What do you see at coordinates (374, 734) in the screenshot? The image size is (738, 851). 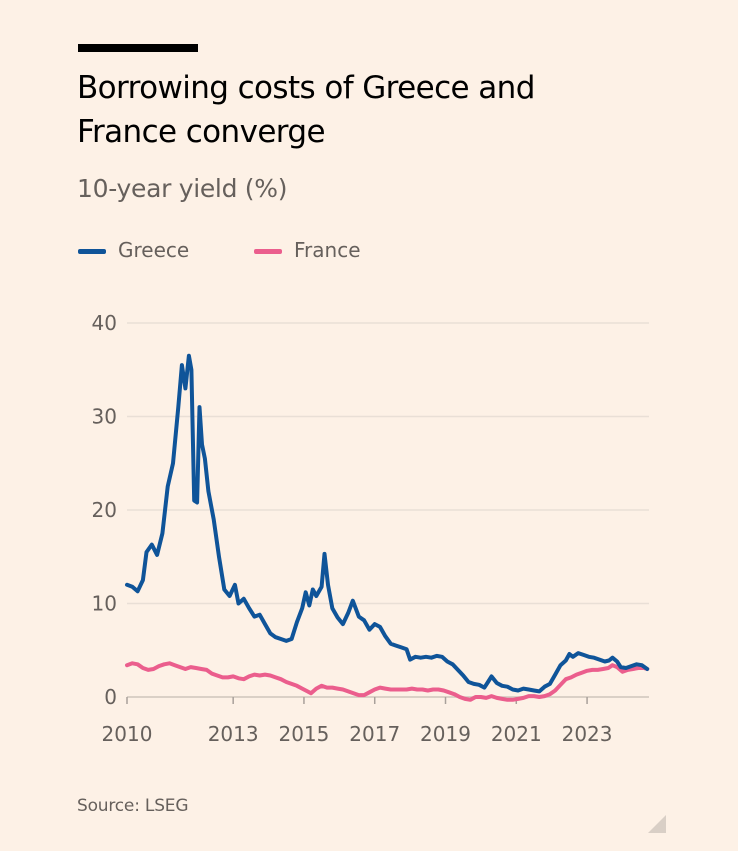 I see `x-tick-label-2017: 2017` at bounding box center [374, 734].